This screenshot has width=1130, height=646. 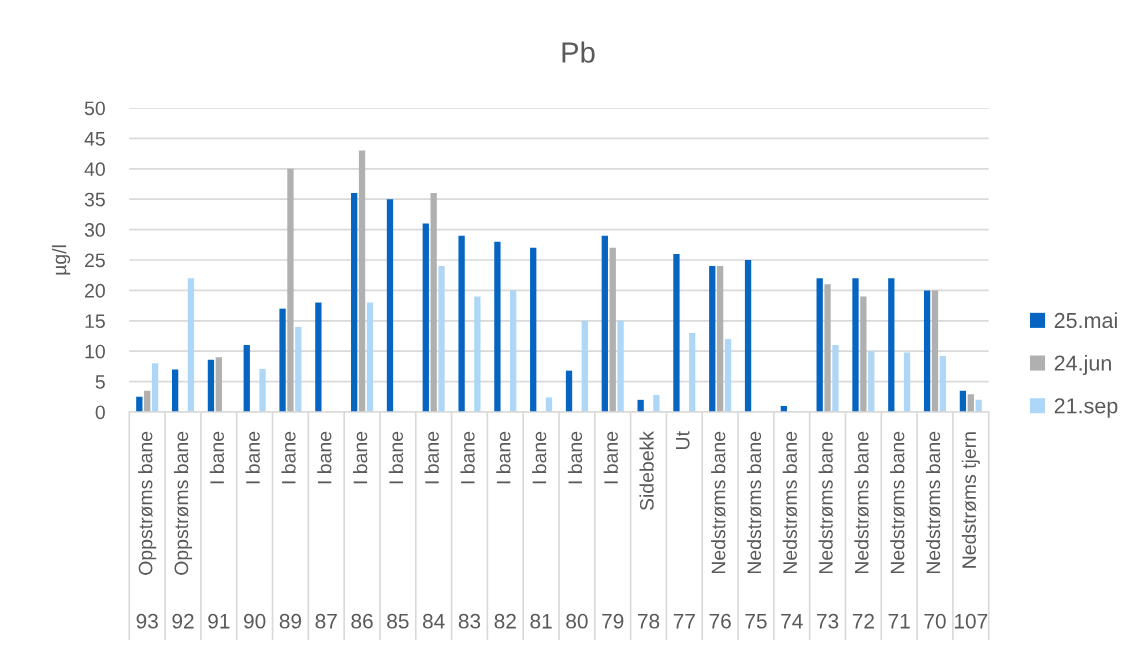 What do you see at coordinates (971, 530) in the screenshot?
I see `category-label: Nedstrøms tjern 107` at bounding box center [971, 530].